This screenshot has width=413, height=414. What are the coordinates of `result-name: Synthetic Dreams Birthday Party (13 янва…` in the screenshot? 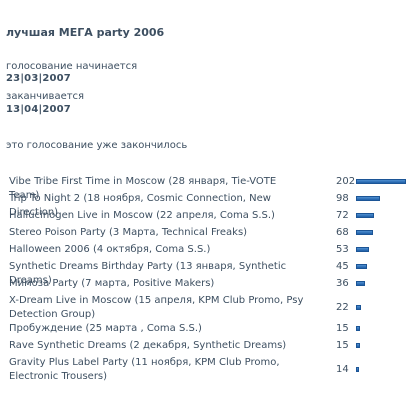 It's located at (148, 273).